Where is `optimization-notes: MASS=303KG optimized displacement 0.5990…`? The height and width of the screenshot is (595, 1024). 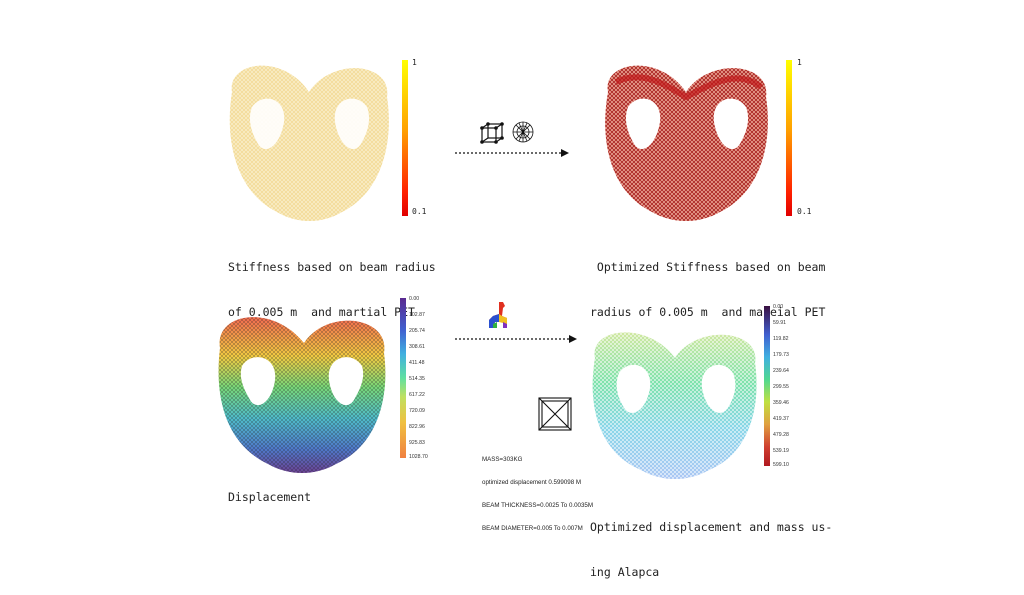 optimization-notes: MASS=303KG optimized displacement 0.5990… is located at coordinates (538, 494).